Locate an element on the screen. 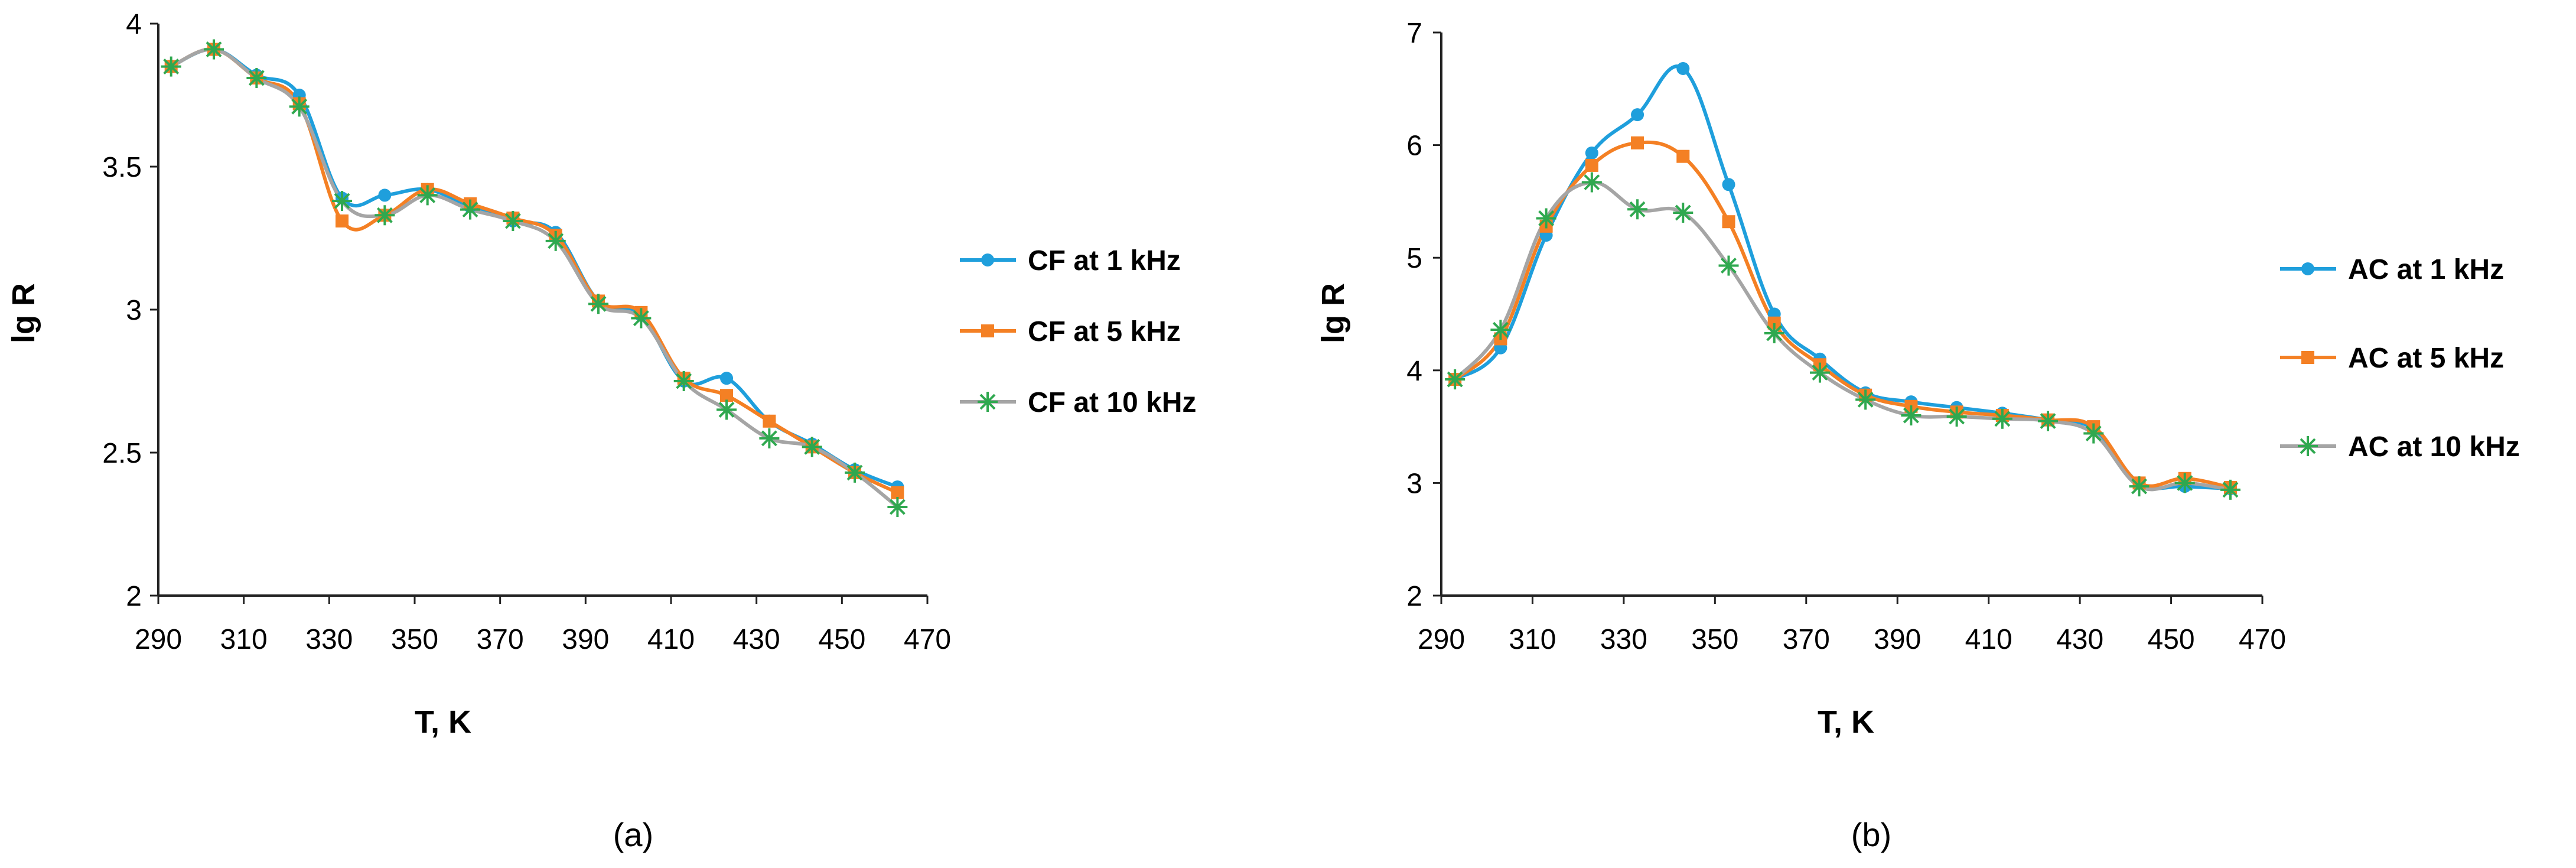  chart-b-x-tick-label: 470 is located at coordinates (2262, 640).